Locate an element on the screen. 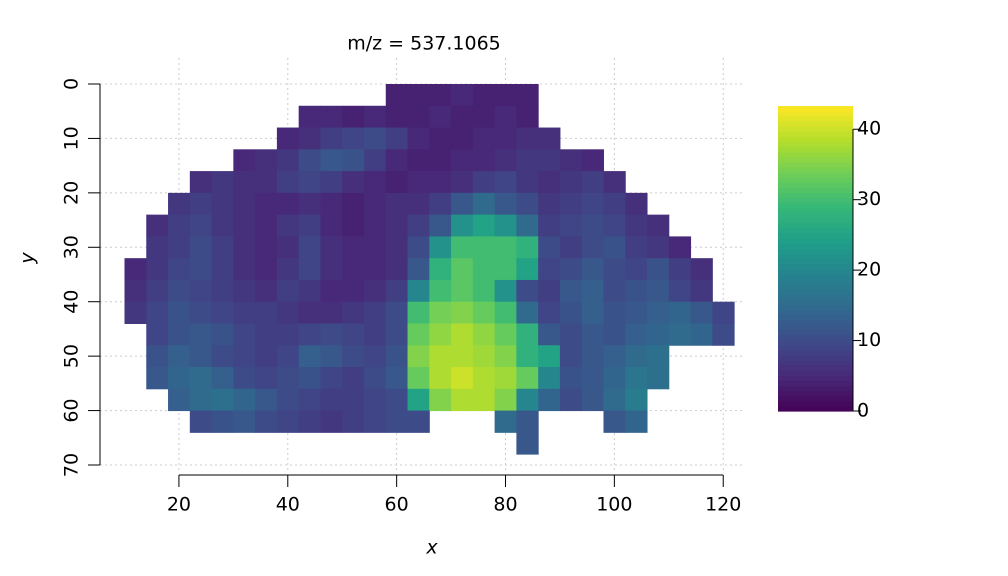 The height and width of the screenshot is (576, 1008). colorbar-tick-label: 0 is located at coordinates (863, 411).